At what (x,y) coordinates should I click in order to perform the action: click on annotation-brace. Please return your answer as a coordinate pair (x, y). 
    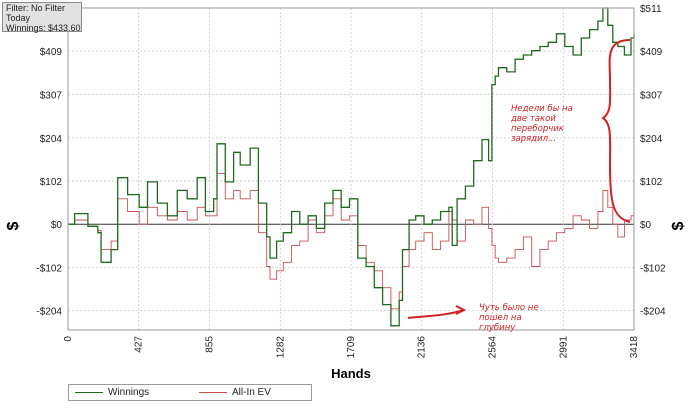
    Looking at the image, I should click on (616, 131).